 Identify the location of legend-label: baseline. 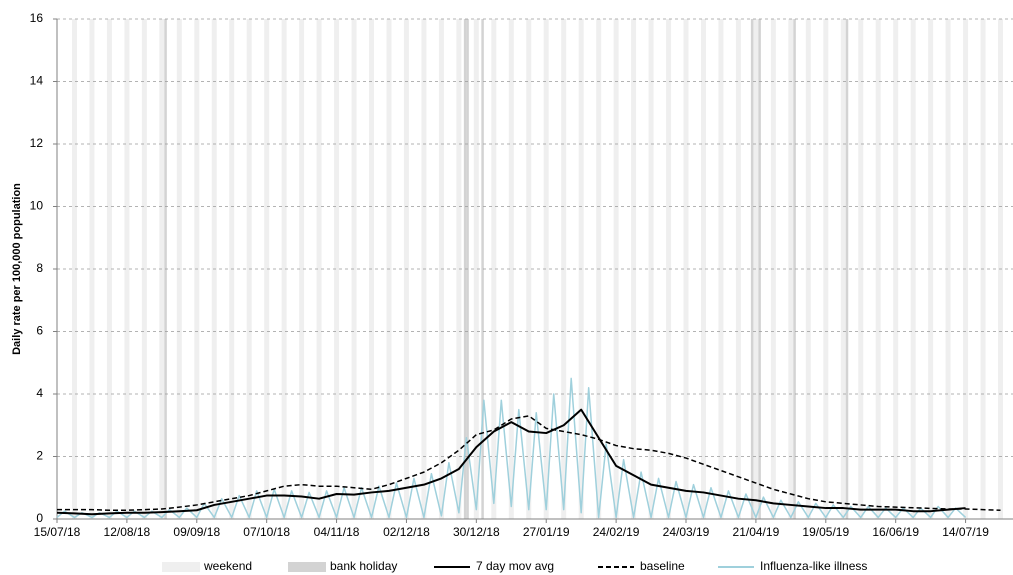
(662, 566).